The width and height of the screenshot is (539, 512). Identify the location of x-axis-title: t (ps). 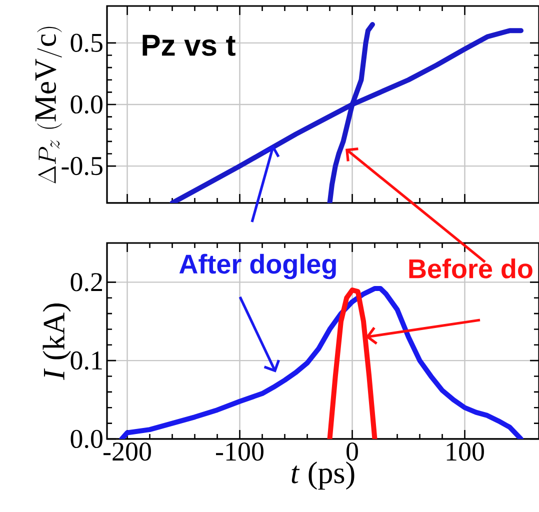
(323, 476).